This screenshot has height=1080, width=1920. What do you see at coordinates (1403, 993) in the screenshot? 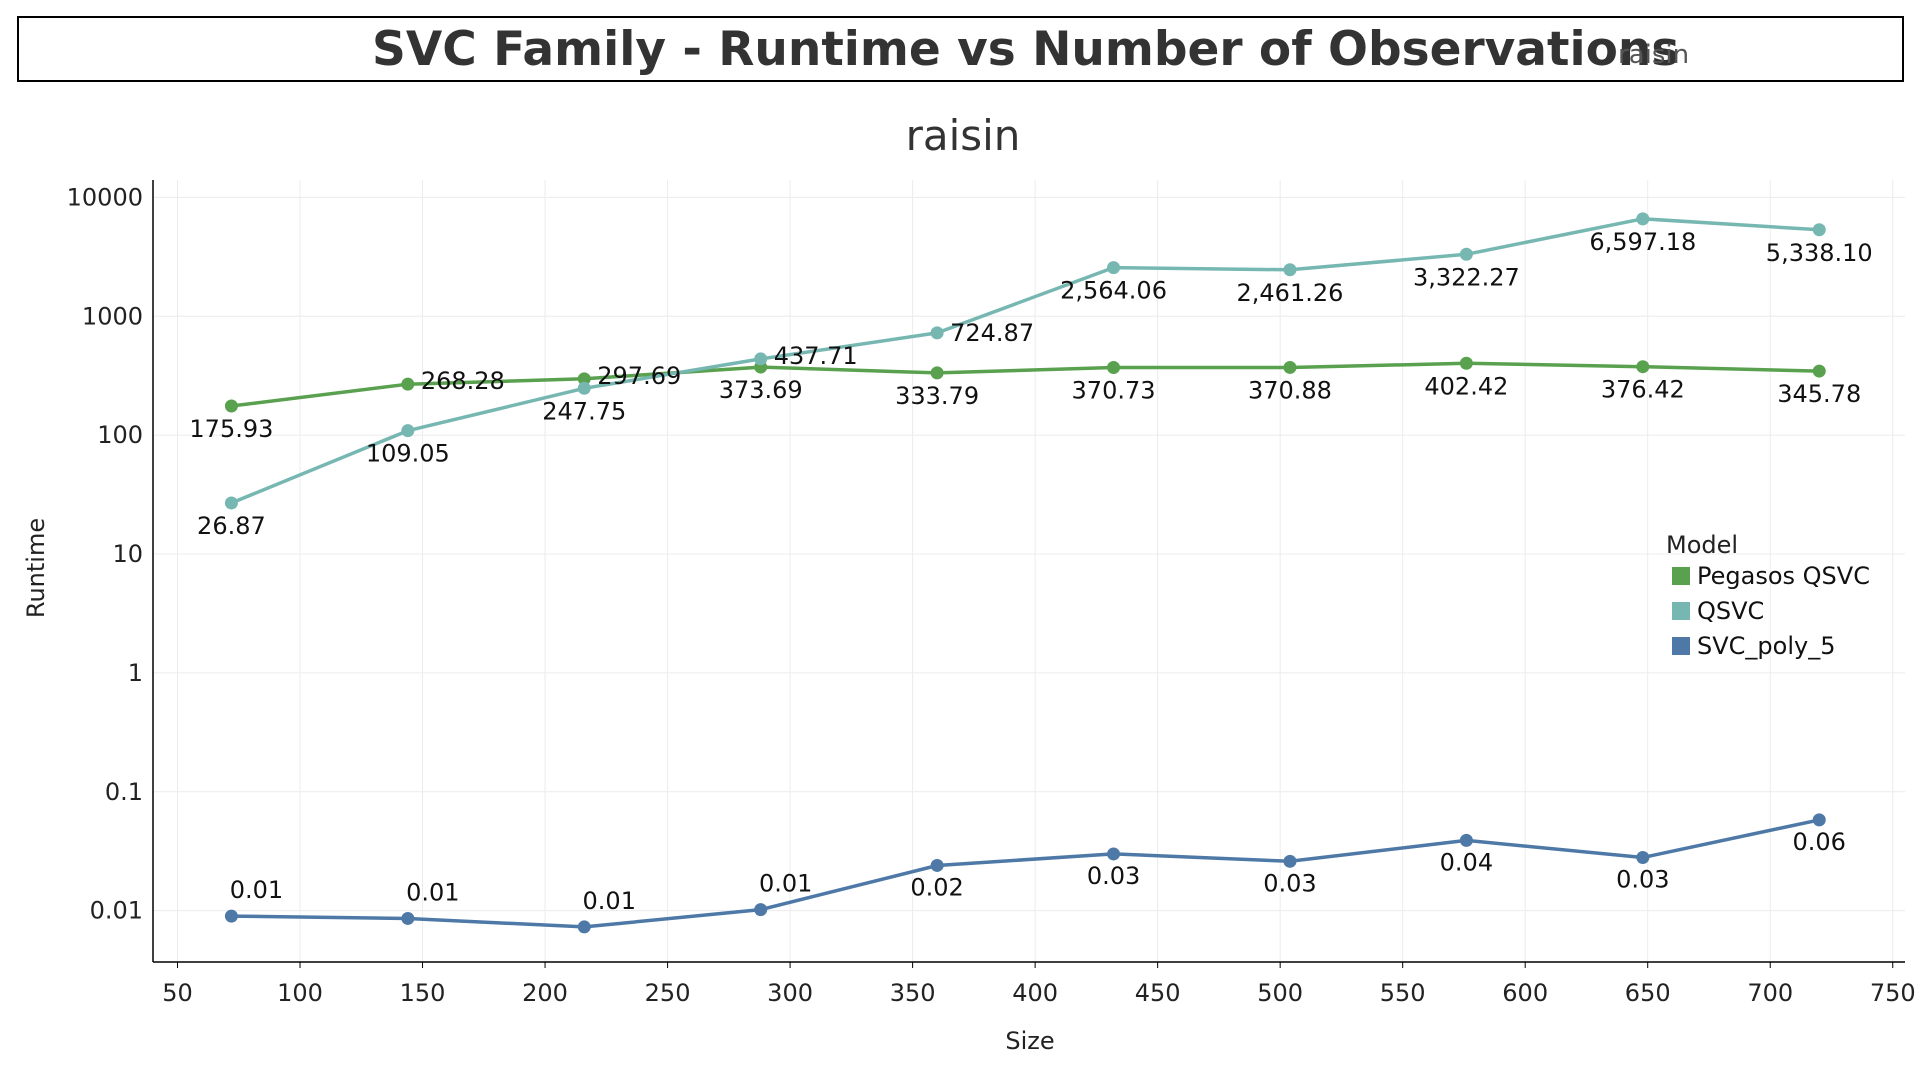
I see `x-tick-label: 550` at bounding box center [1403, 993].